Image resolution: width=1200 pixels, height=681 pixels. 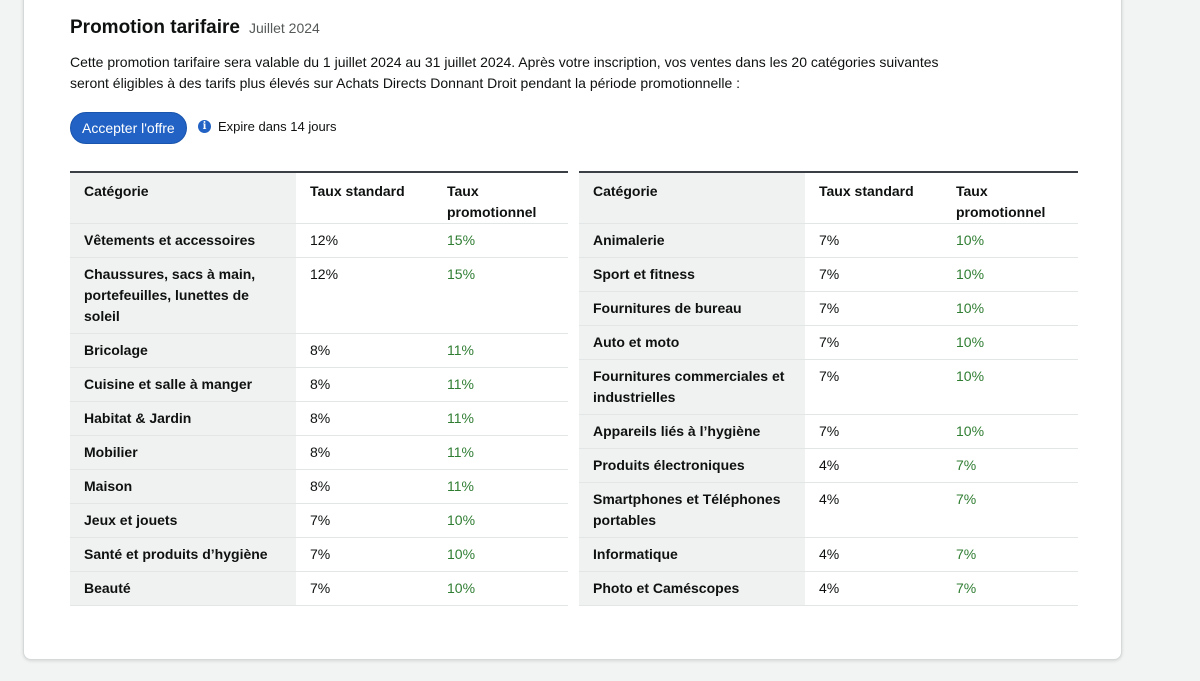 I want to click on table-row: Sport et fitness 7% 10%, so click(x=828, y=274).